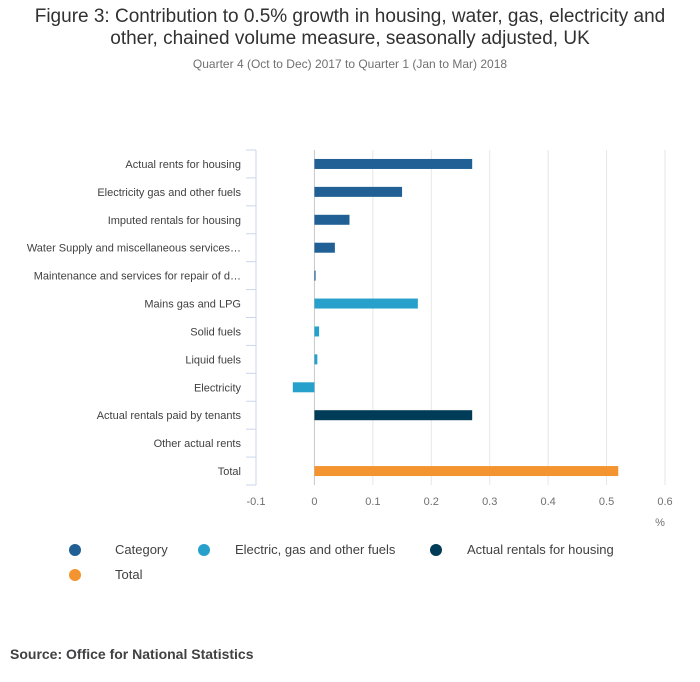  What do you see at coordinates (213, 360) in the screenshot?
I see `category-label: Liquid fuels` at bounding box center [213, 360].